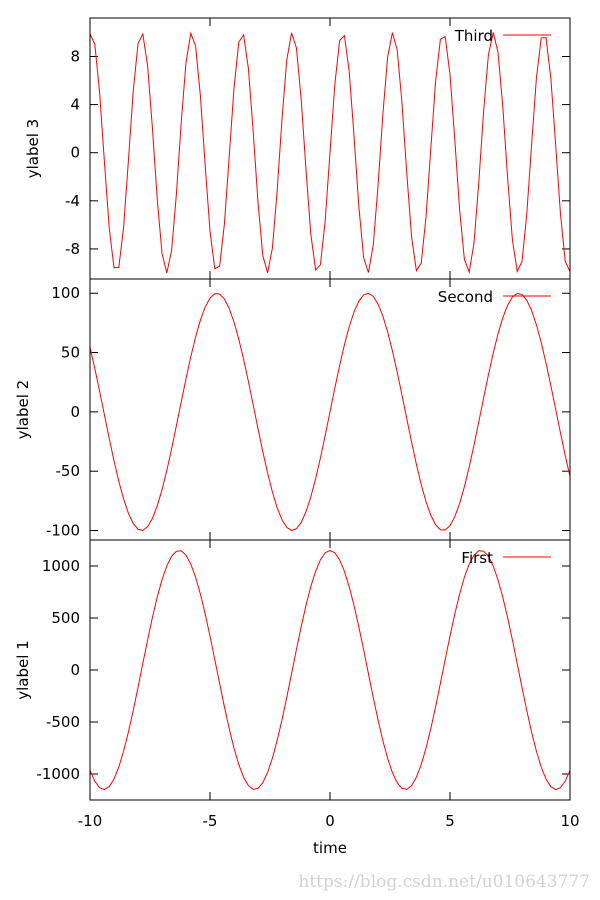 The image size is (600, 900). What do you see at coordinates (450, 821) in the screenshot?
I see `x-tick-label: 5` at bounding box center [450, 821].